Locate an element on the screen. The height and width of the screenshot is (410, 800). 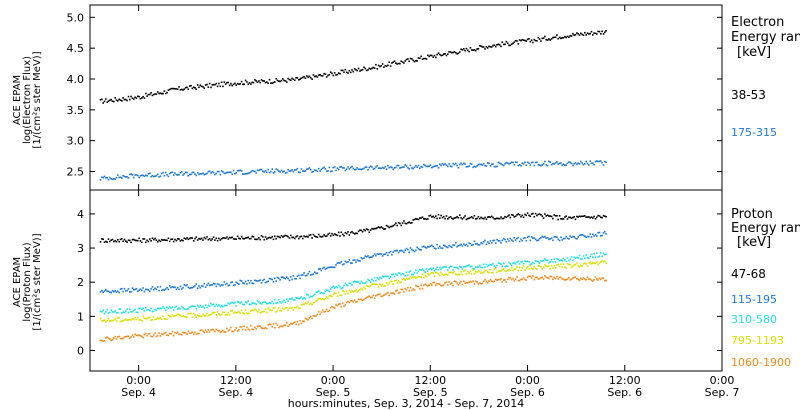
x-tick-date-2: Sep. 5 is located at coordinates (333, 392).